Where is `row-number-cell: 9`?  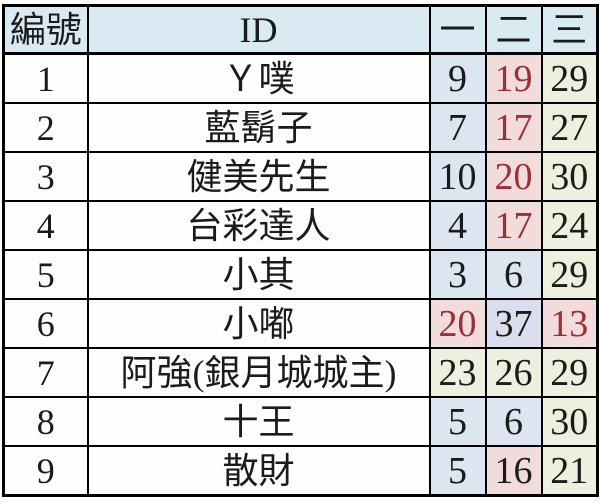 row-number-cell: 9 is located at coordinates (45, 471).